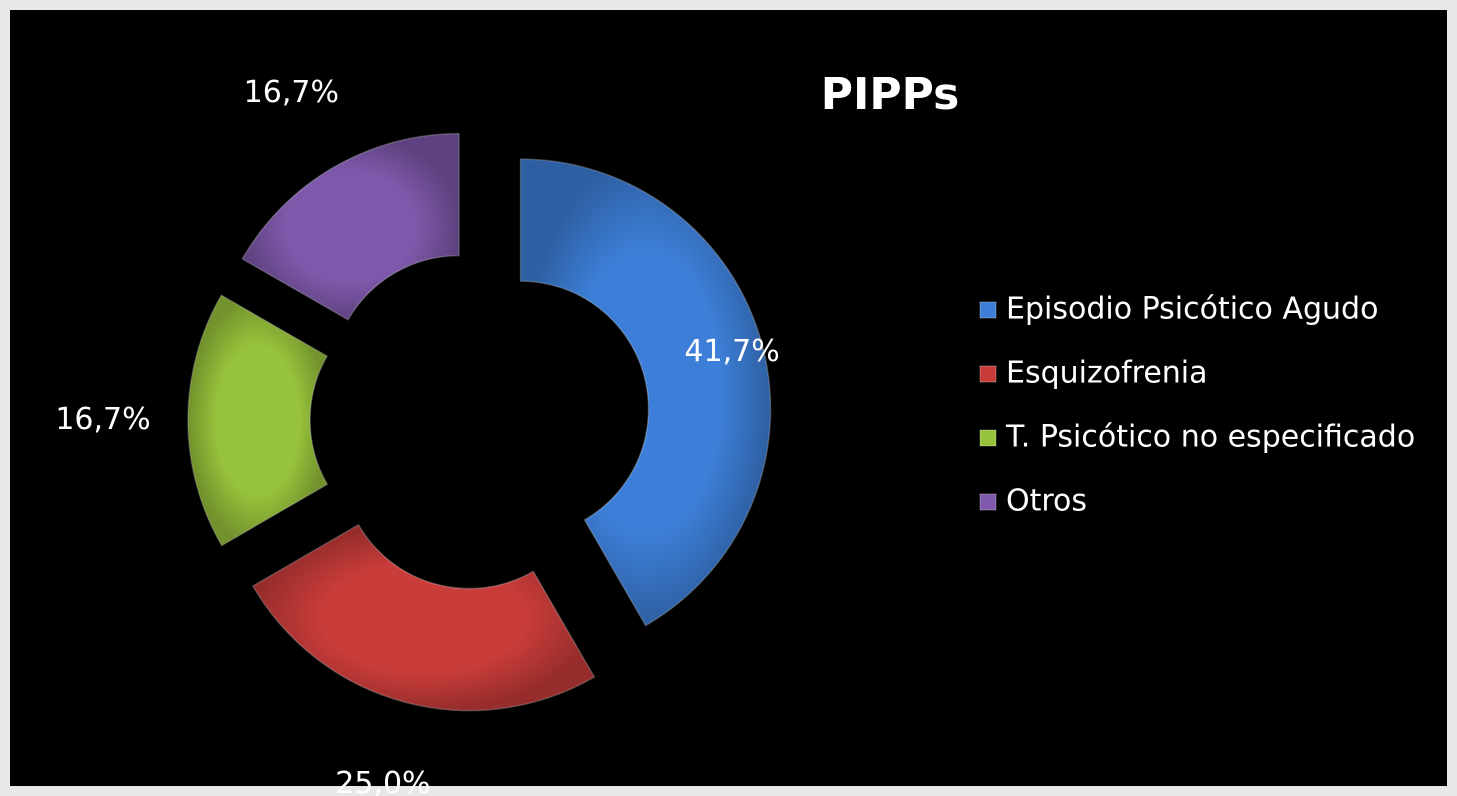  I want to click on chart-title: PIPPs, so click(890, 94).